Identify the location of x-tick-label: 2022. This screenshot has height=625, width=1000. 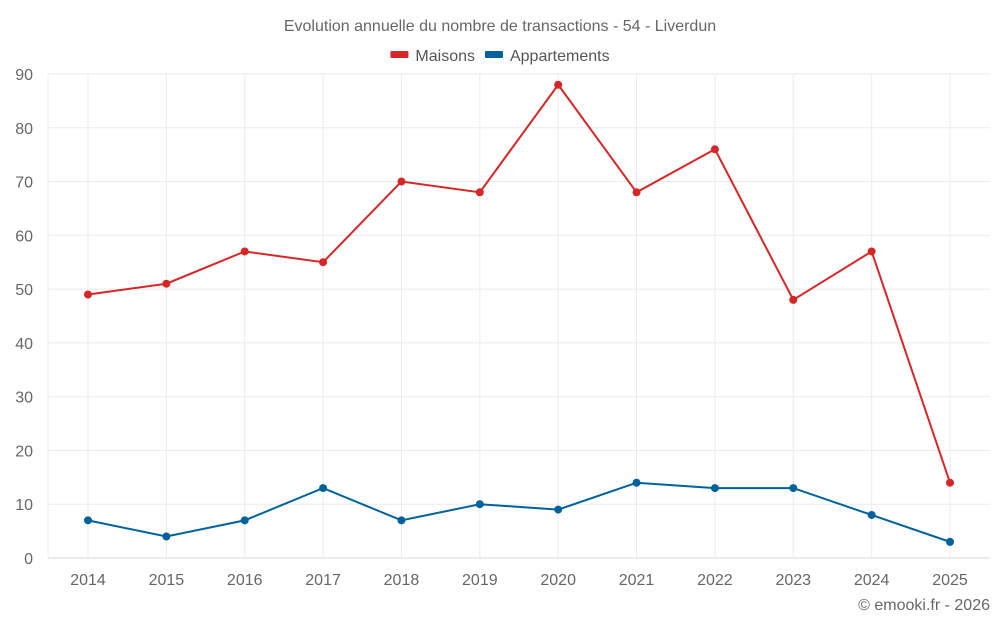
(715, 580).